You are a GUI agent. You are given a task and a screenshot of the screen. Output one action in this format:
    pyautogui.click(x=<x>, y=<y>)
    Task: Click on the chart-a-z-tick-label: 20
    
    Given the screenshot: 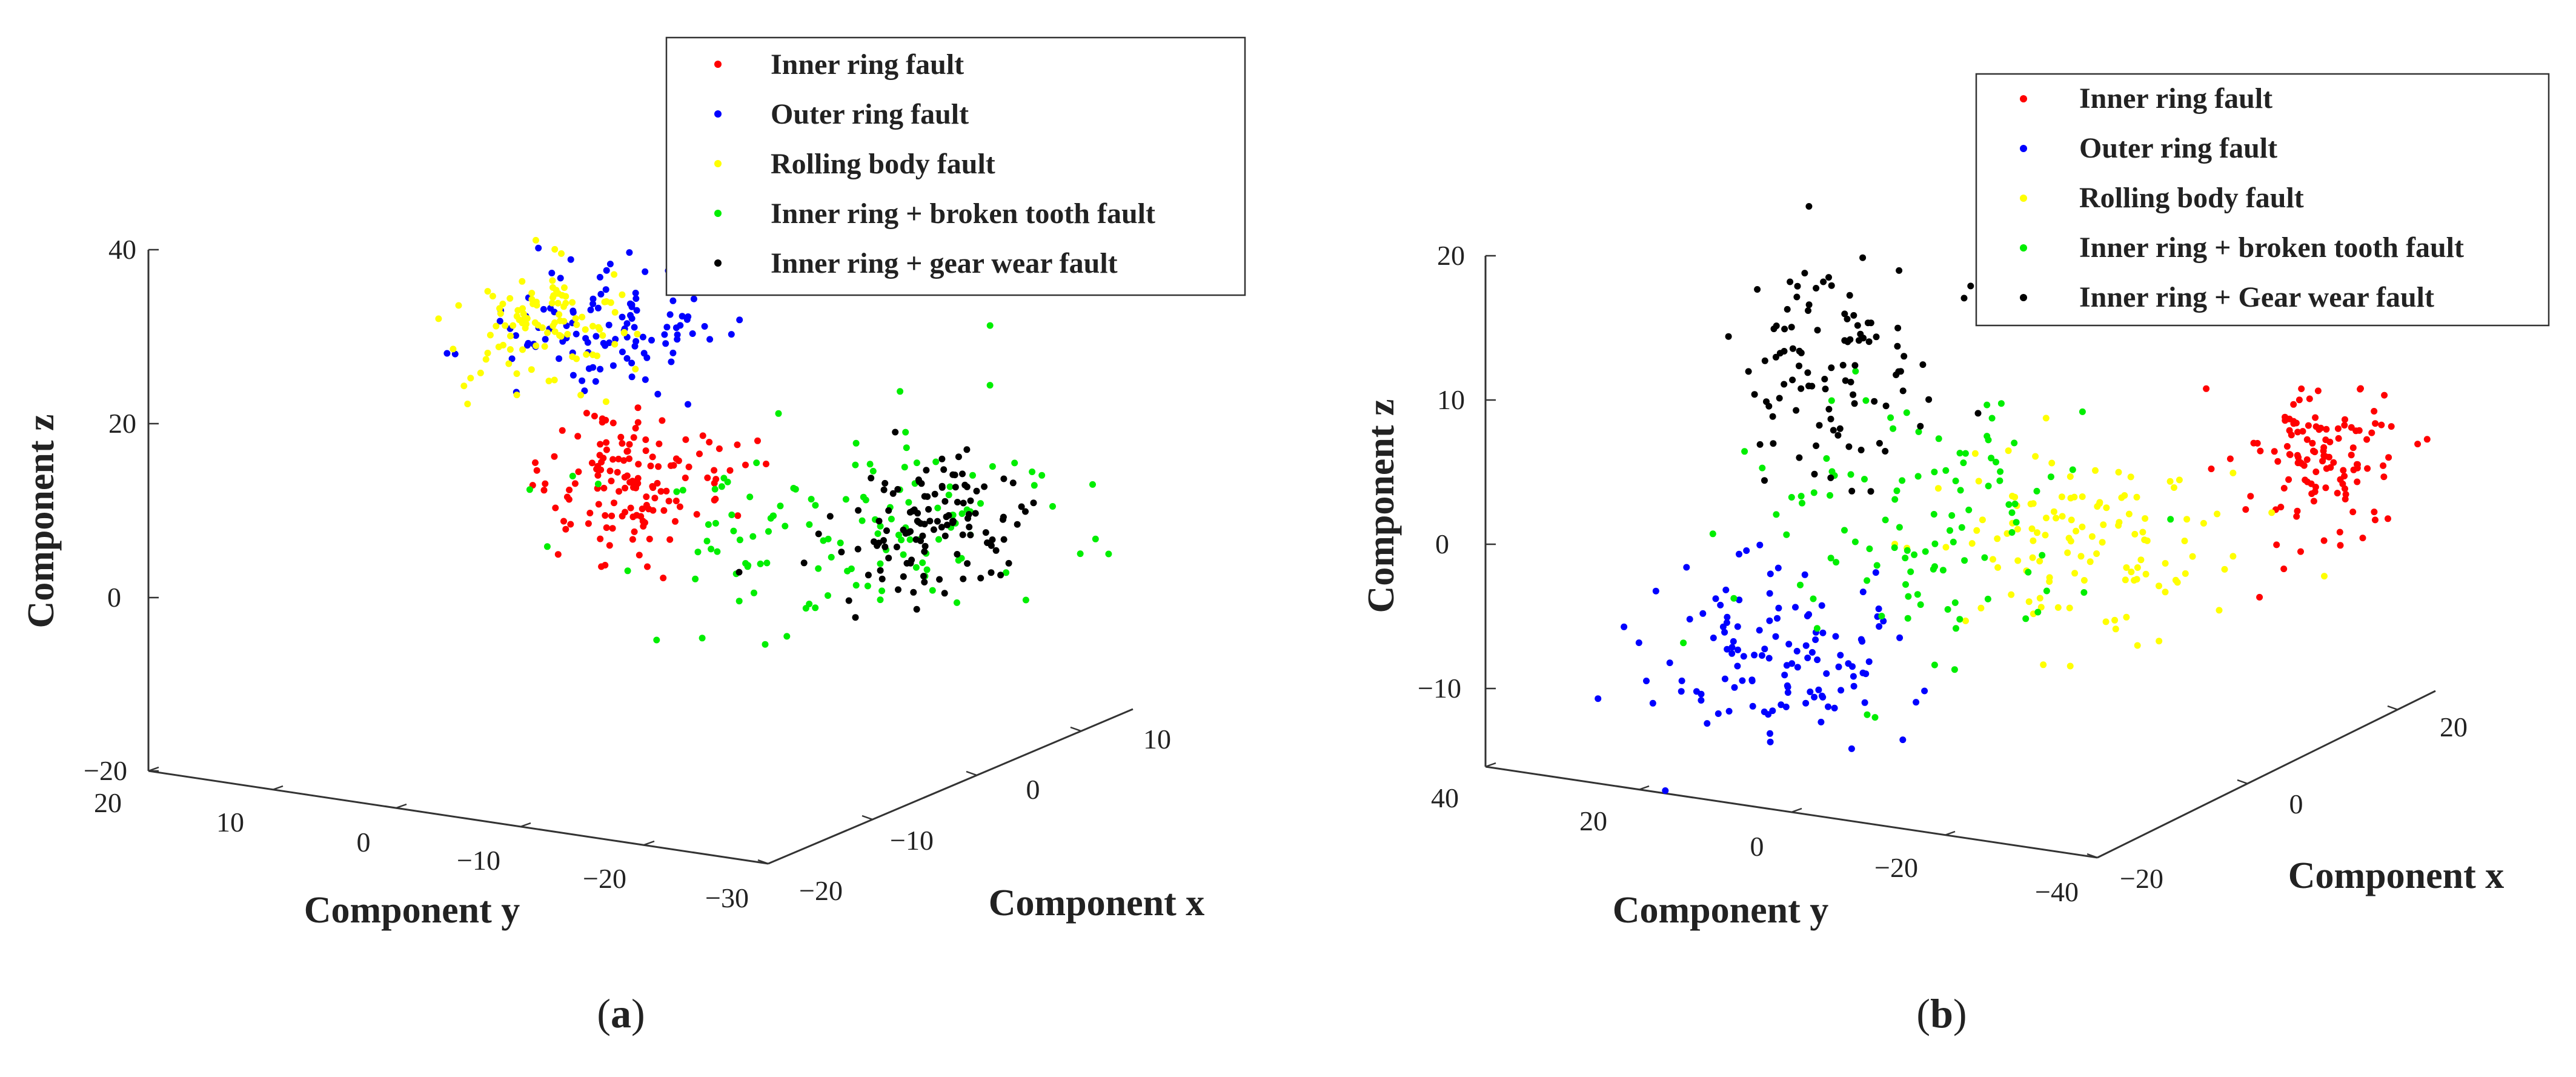 What is the action you would take?
    pyautogui.click(x=122, y=424)
    